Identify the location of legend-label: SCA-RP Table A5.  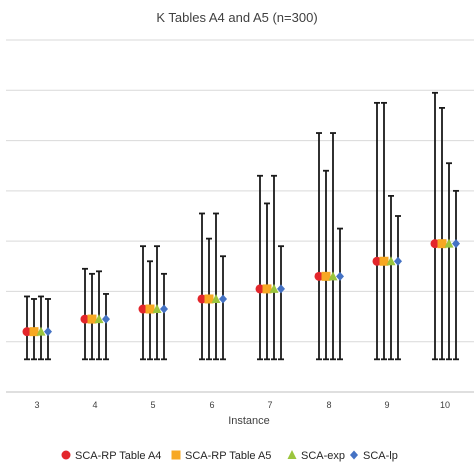
(228, 456).